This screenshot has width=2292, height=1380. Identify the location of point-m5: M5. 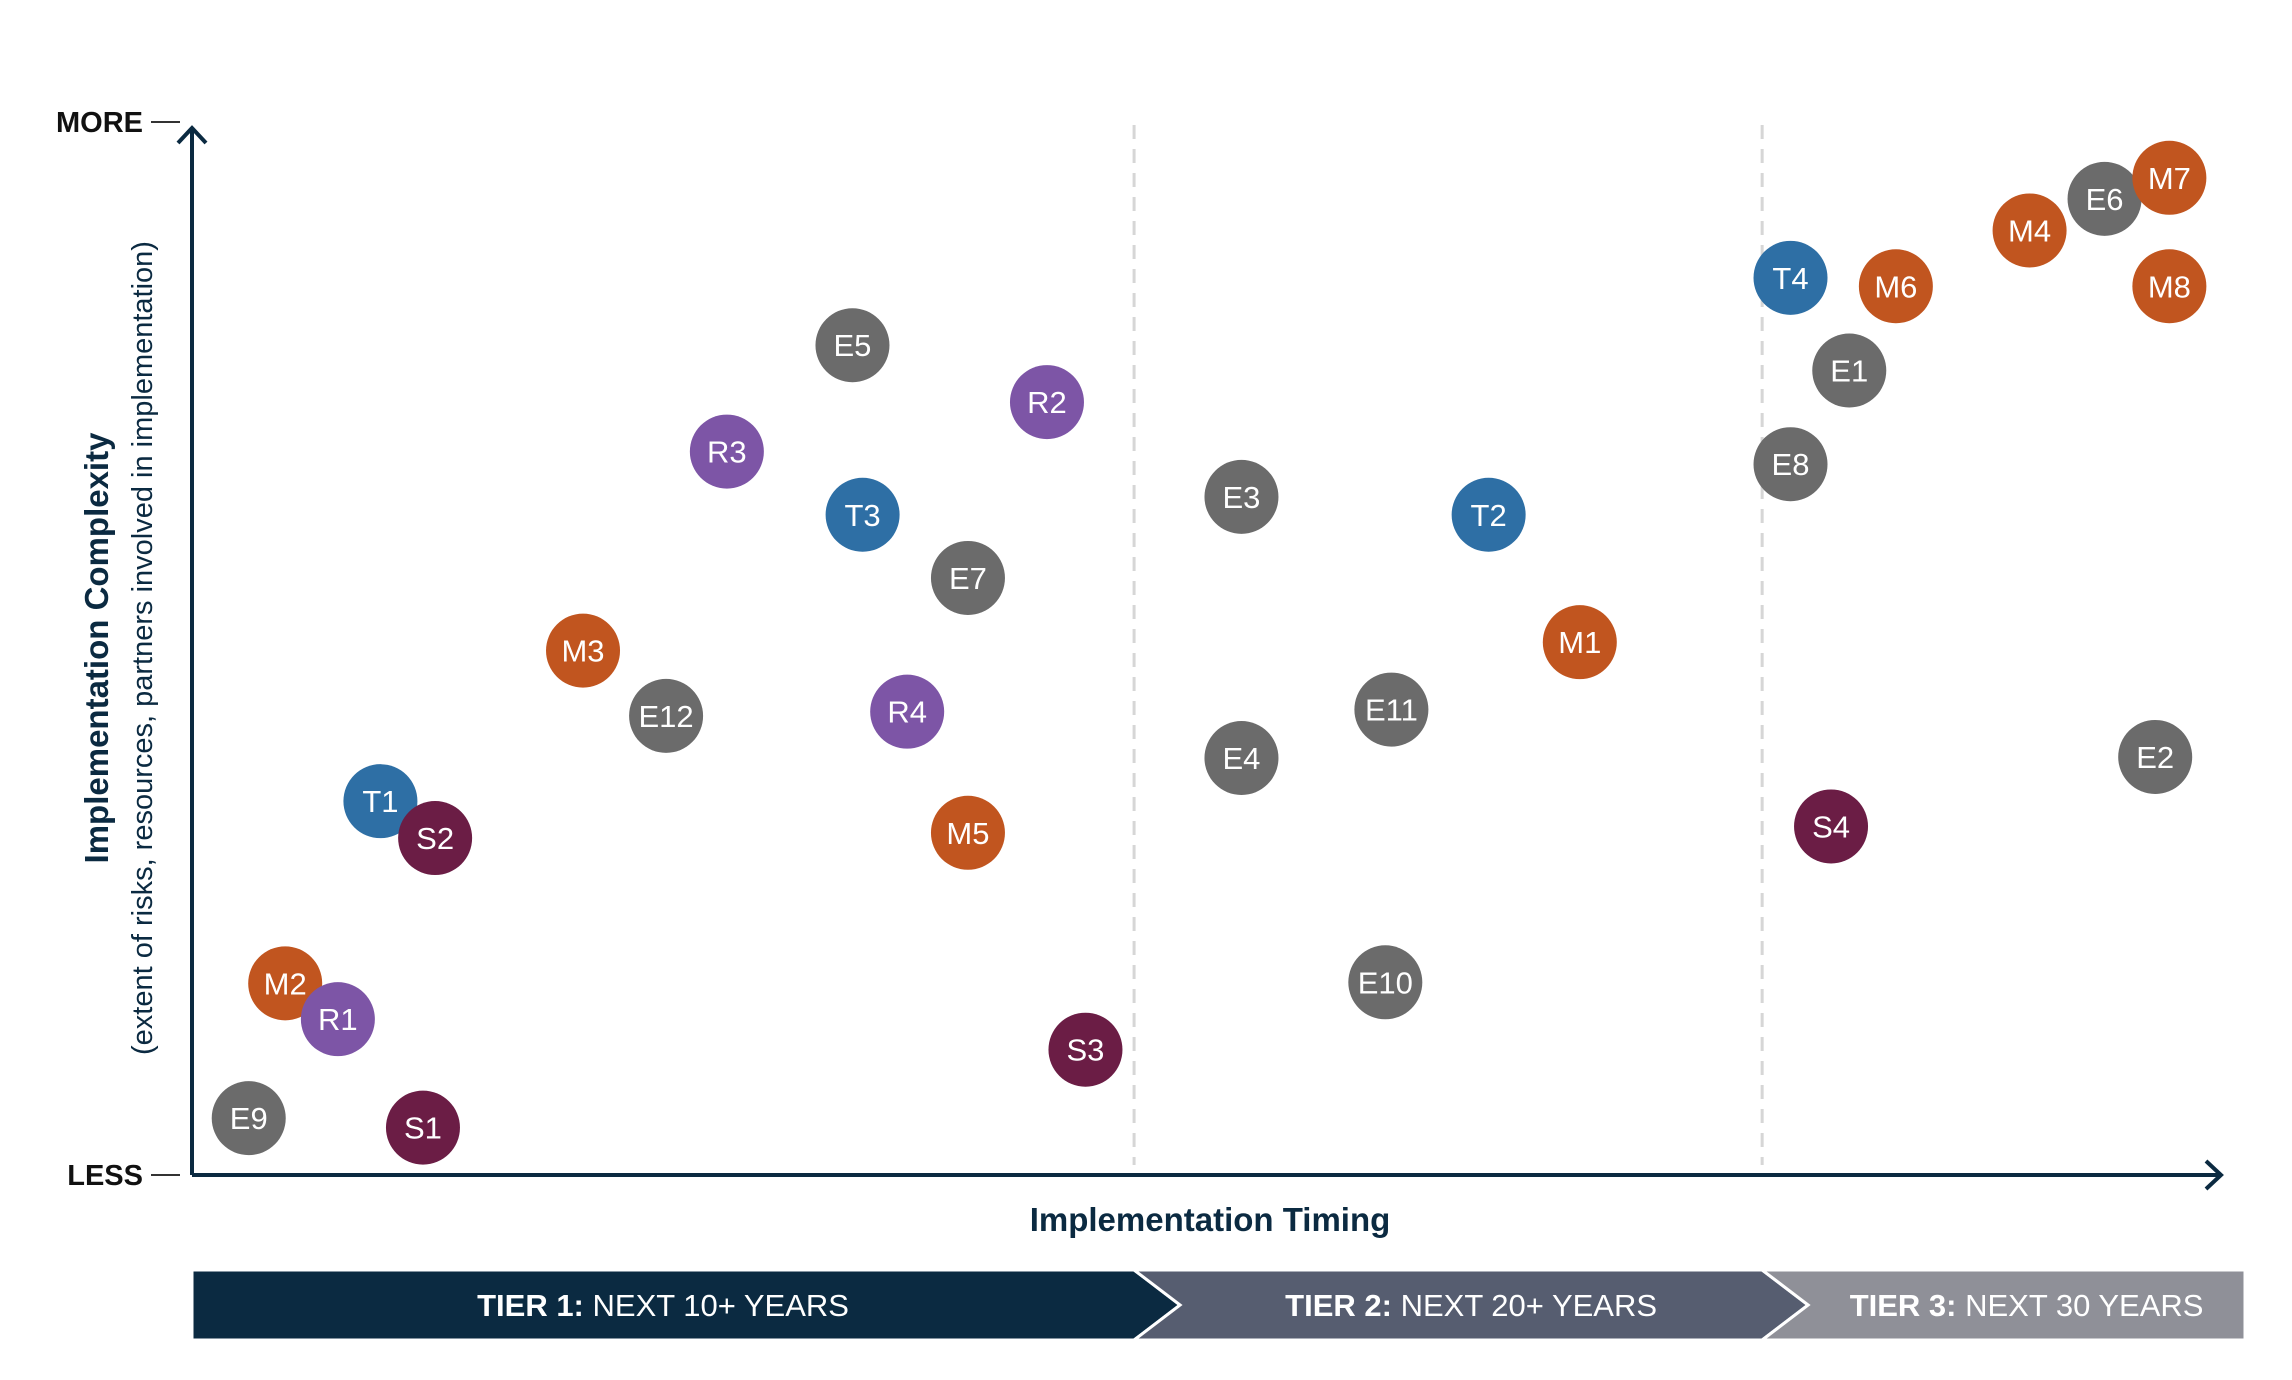
(967, 832).